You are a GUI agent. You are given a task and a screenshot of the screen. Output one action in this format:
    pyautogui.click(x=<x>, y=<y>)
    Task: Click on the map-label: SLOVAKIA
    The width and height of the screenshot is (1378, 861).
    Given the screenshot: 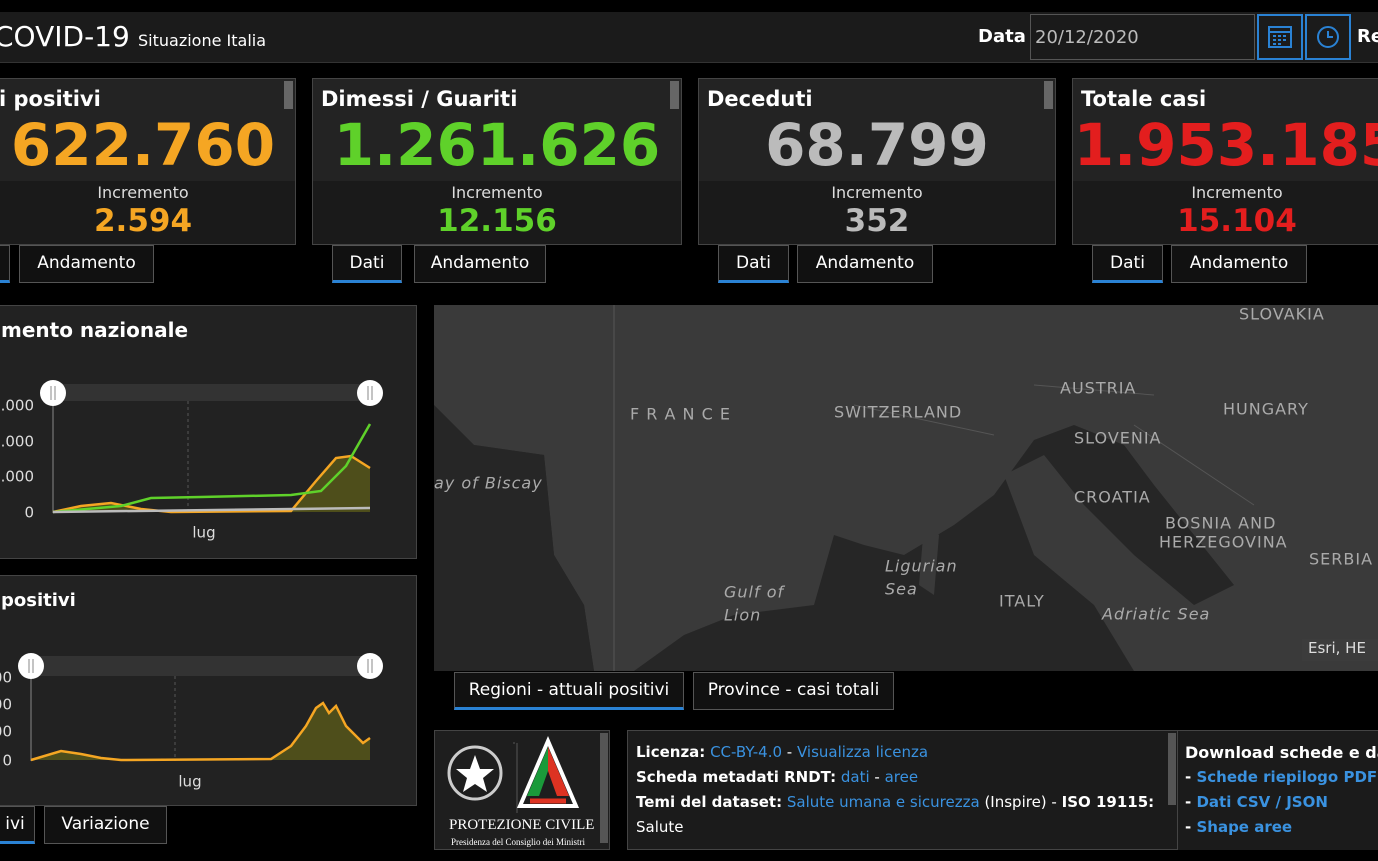 What is the action you would take?
    pyautogui.click(x=1282, y=314)
    